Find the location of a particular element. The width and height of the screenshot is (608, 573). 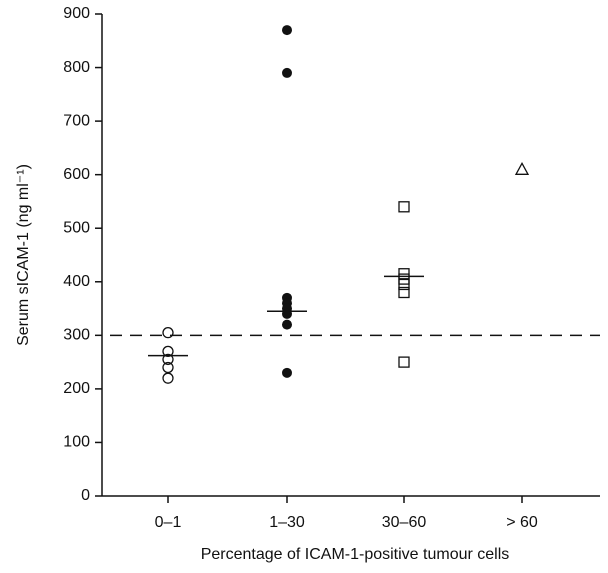

y-tick-label: 500 is located at coordinates (76, 227).